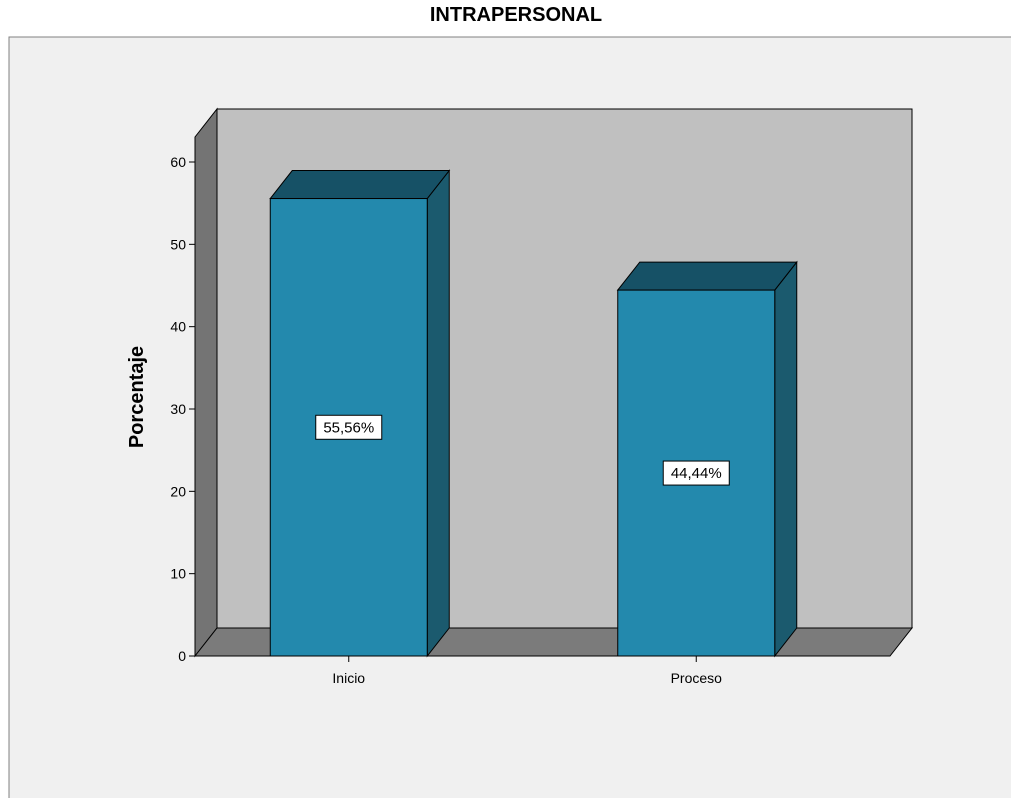  I want to click on x-tick-label: Proceso, so click(697, 678).